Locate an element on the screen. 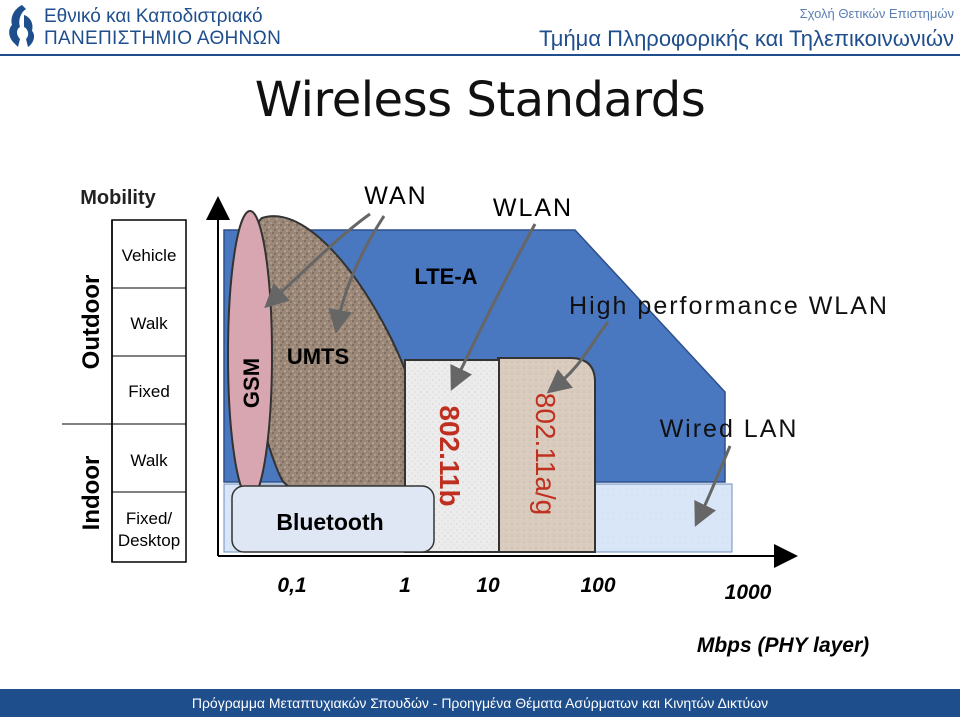 Image resolution: width=960 pixels, height=717 pixels. mobility-level-vehicle: Vehicle is located at coordinates (149, 255).